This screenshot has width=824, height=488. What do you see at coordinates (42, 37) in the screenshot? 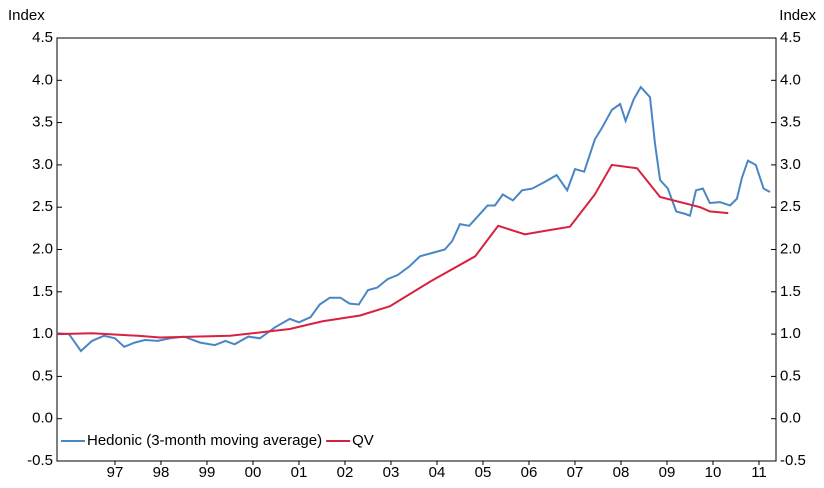
I see `y-tick-label: 4.5` at bounding box center [42, 37].